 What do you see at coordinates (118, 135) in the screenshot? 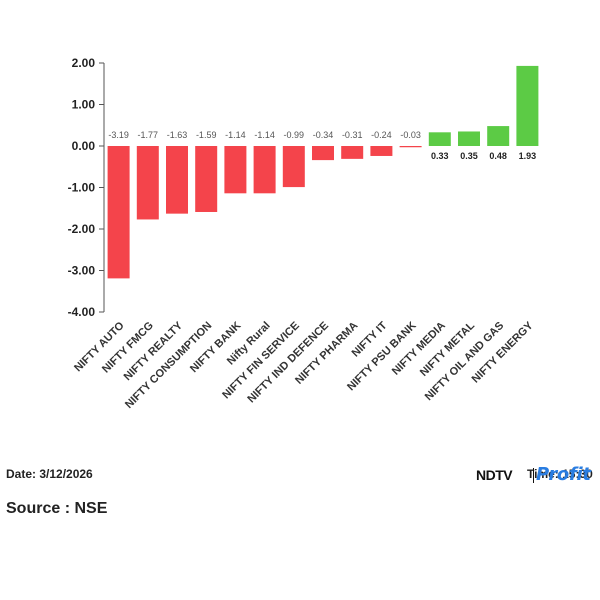
I see `value-label: -3.19` at bounding box center [118, 135].